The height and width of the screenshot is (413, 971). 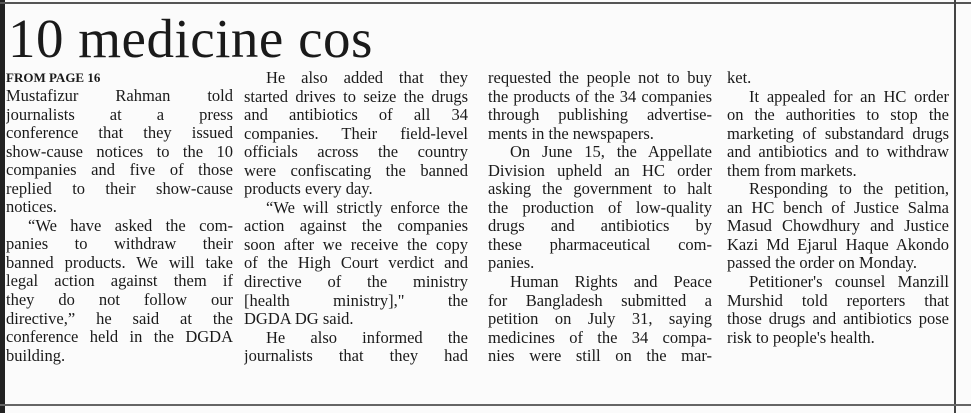 I want to click on text-line: the production of low-quality, so click(x=600, y=207).